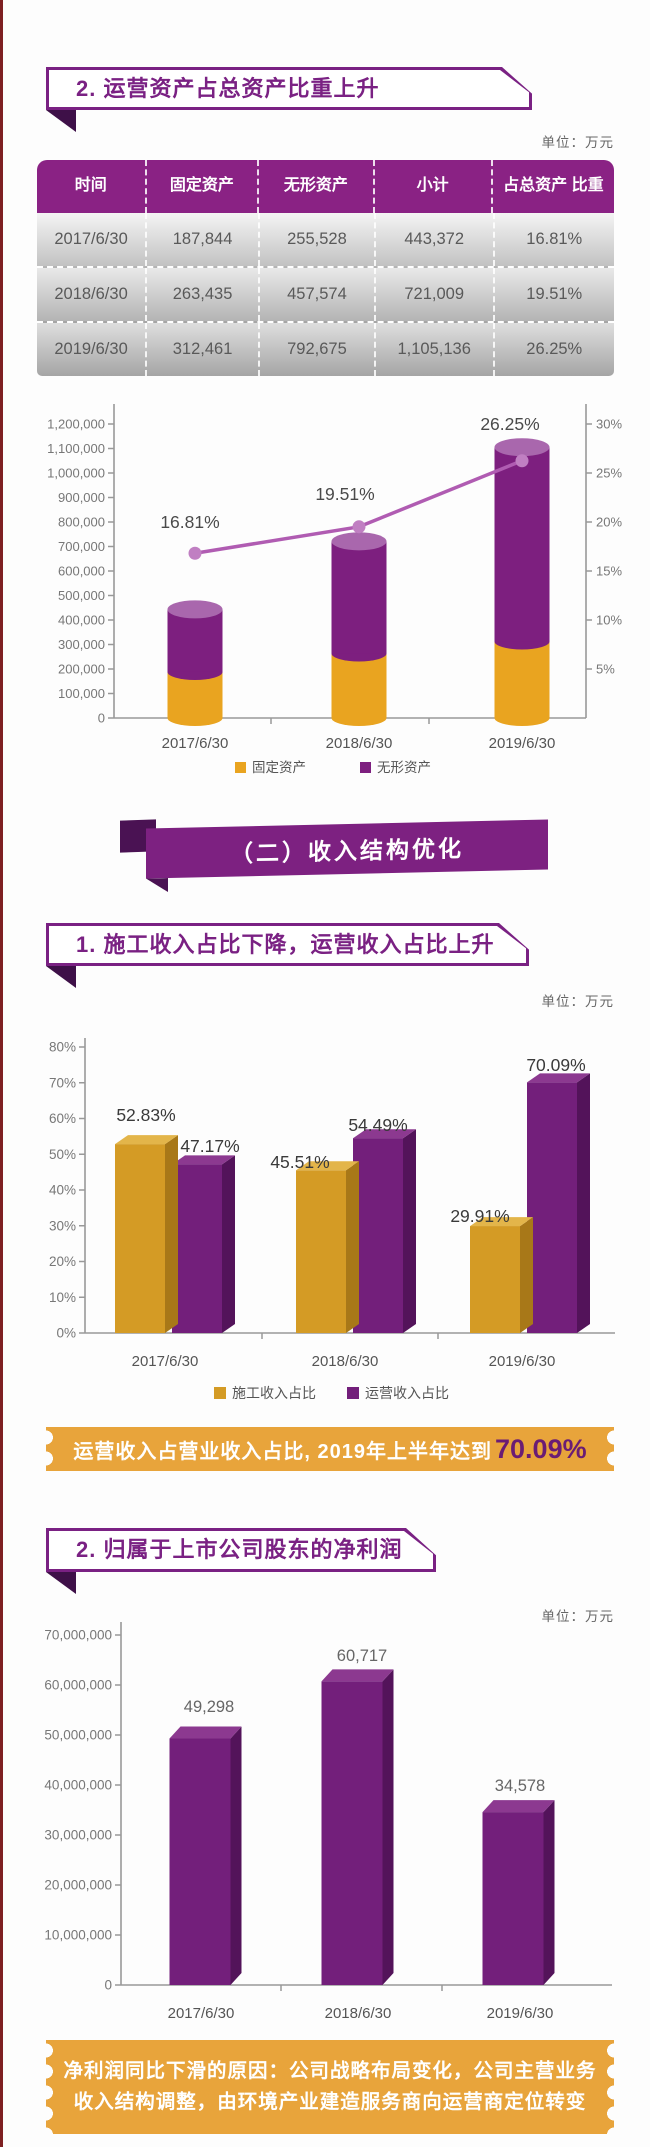 The width and height of the screenshot is (650, 2147). What do you see at coordinates (66, 1333) in the screenshot?
I see `left-tick-label: 0%` at bounding box center [66, 1333].